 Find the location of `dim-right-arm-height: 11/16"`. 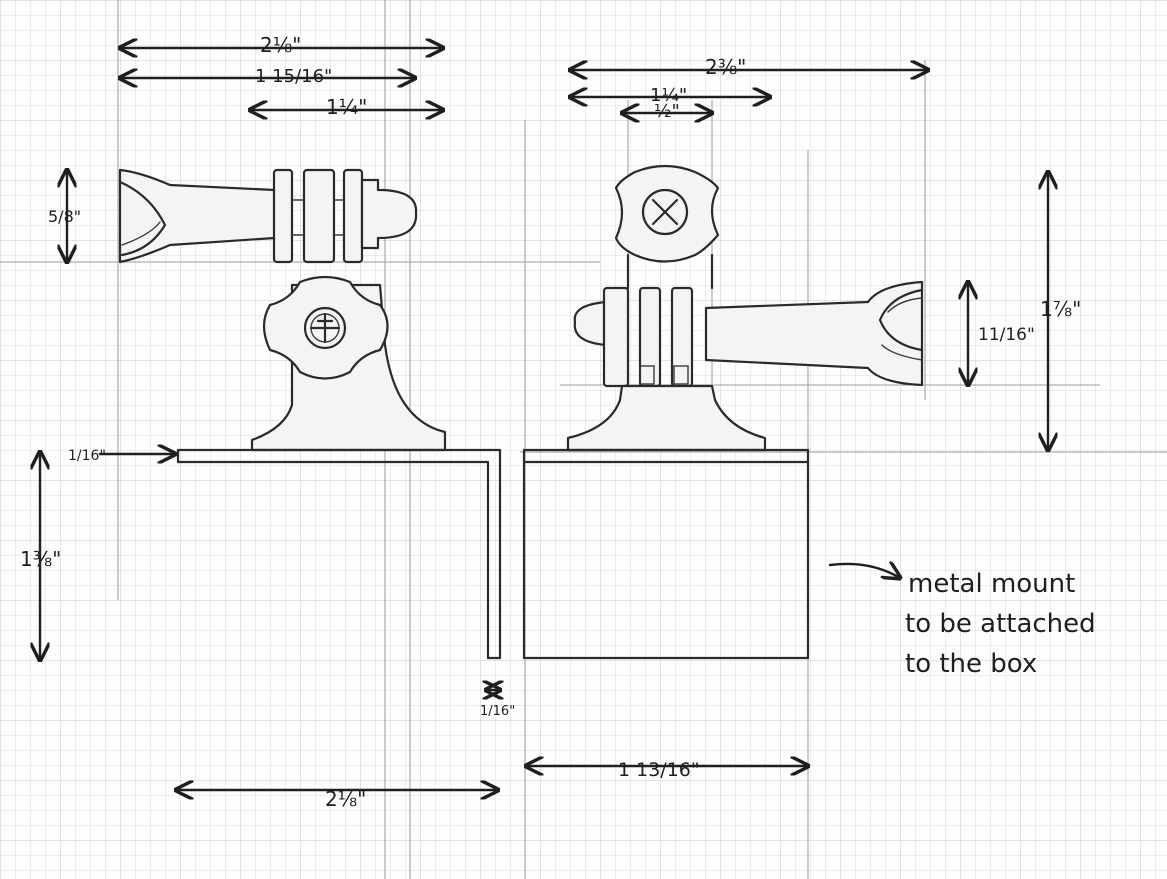

dim-right-arm-height: 11/16" is located at coordinates (1006, 335).